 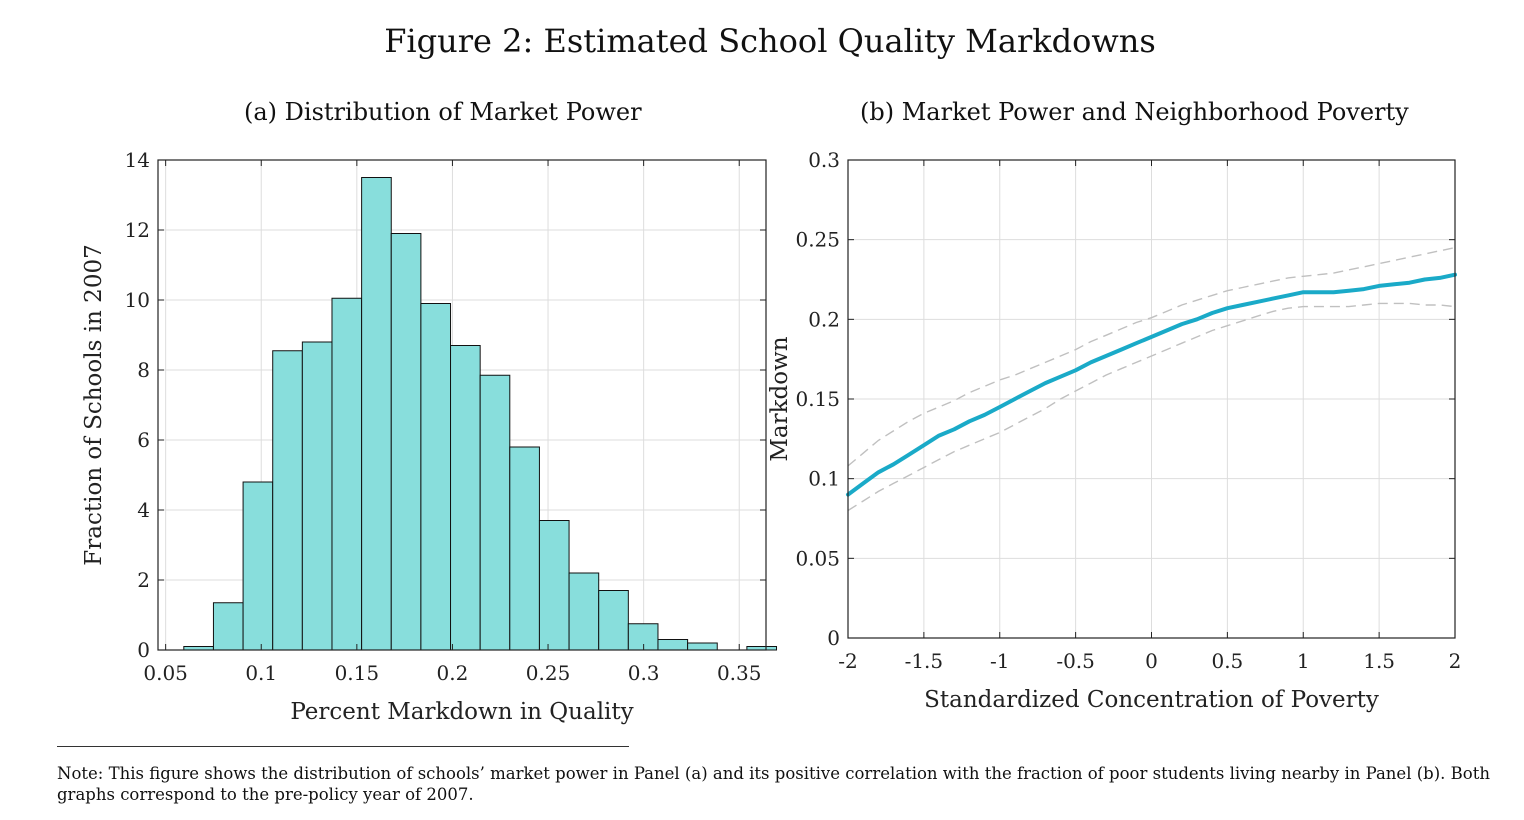 What do you see at coordinates (548, 673) in the screenshot?
I see `x-tick-label: 0.25` at bounding box center [548, 673].